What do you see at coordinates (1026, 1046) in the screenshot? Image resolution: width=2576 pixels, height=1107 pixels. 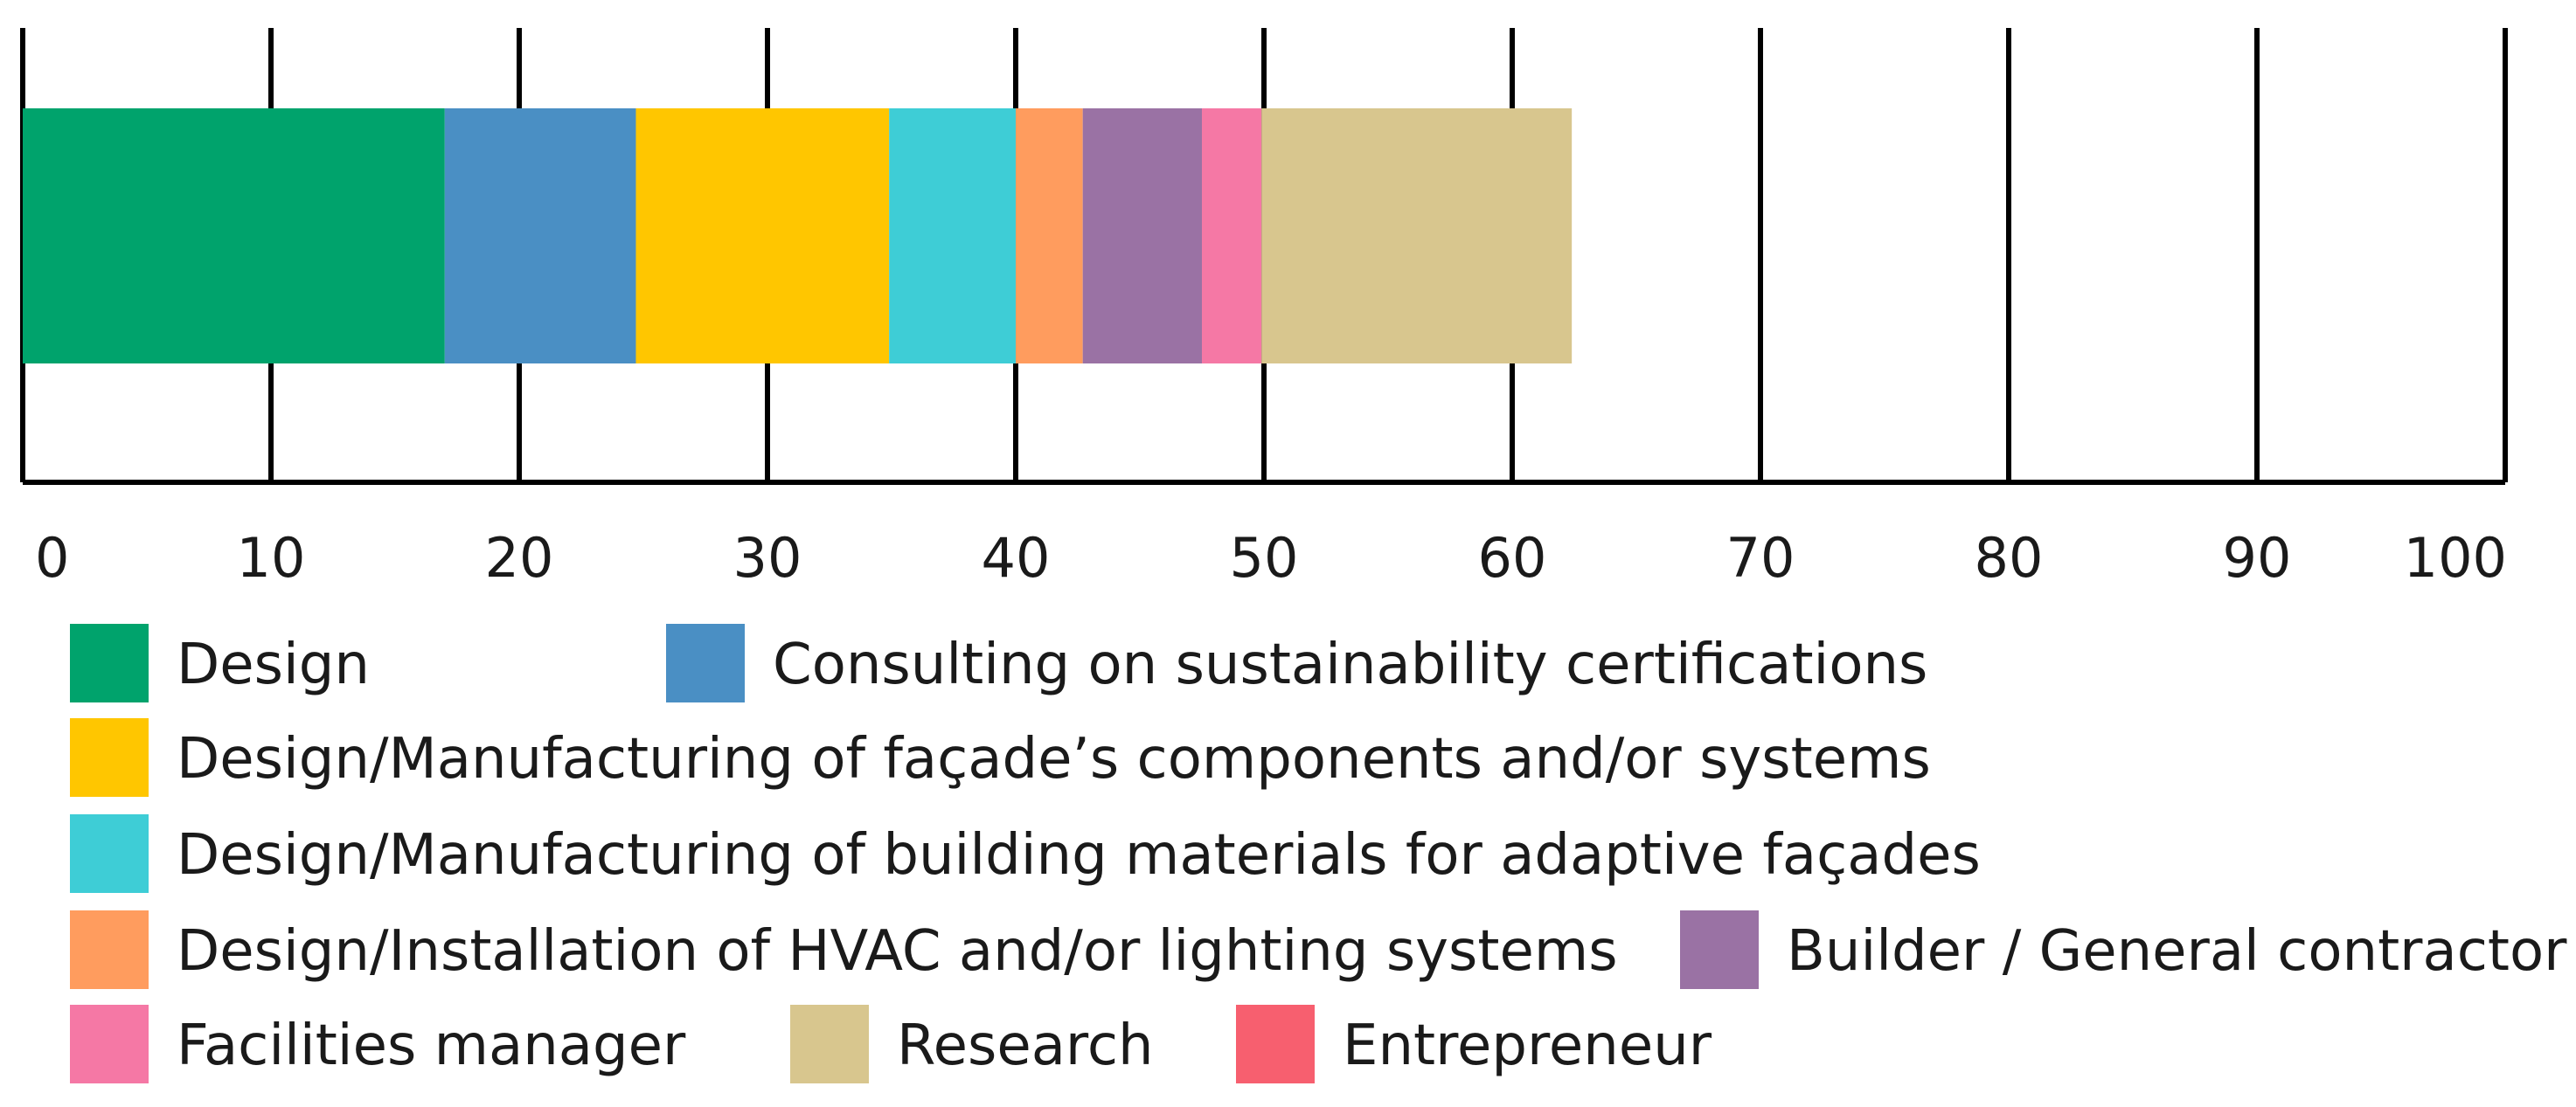 I see `legend-label: Research` at bounding box center [1026, 1046].